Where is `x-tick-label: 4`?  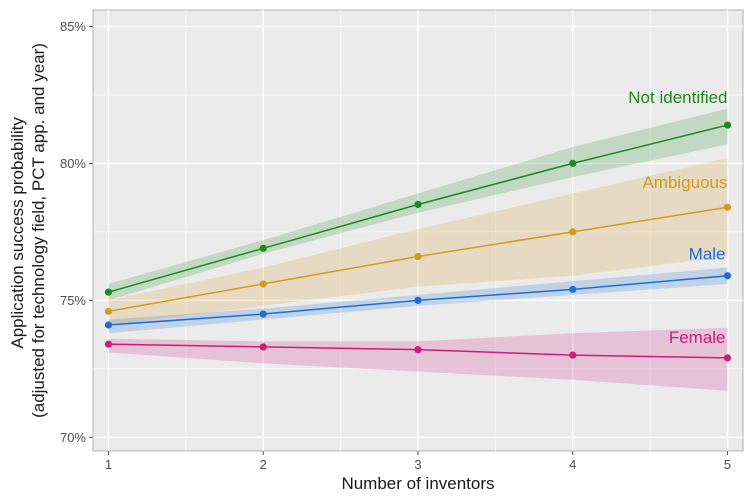 x-tick-label: 4 is located at coordinates (572, 464).